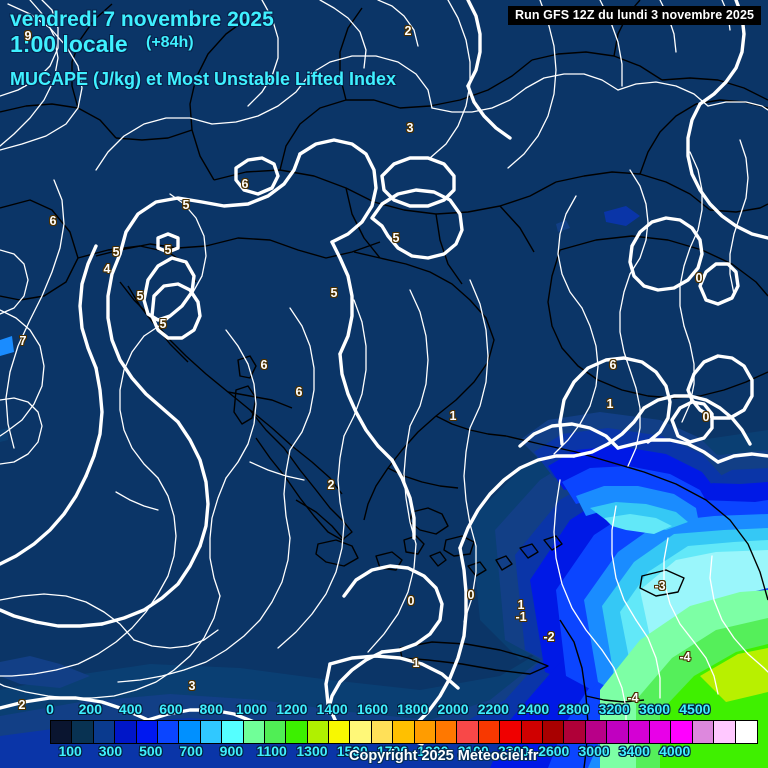 The height and width of the screenshot is (768, 768). What do you see at coordinates (292, 709) in the screenshot?
I see `legend-tick-label: 1200` at bounding box center [292, 709].